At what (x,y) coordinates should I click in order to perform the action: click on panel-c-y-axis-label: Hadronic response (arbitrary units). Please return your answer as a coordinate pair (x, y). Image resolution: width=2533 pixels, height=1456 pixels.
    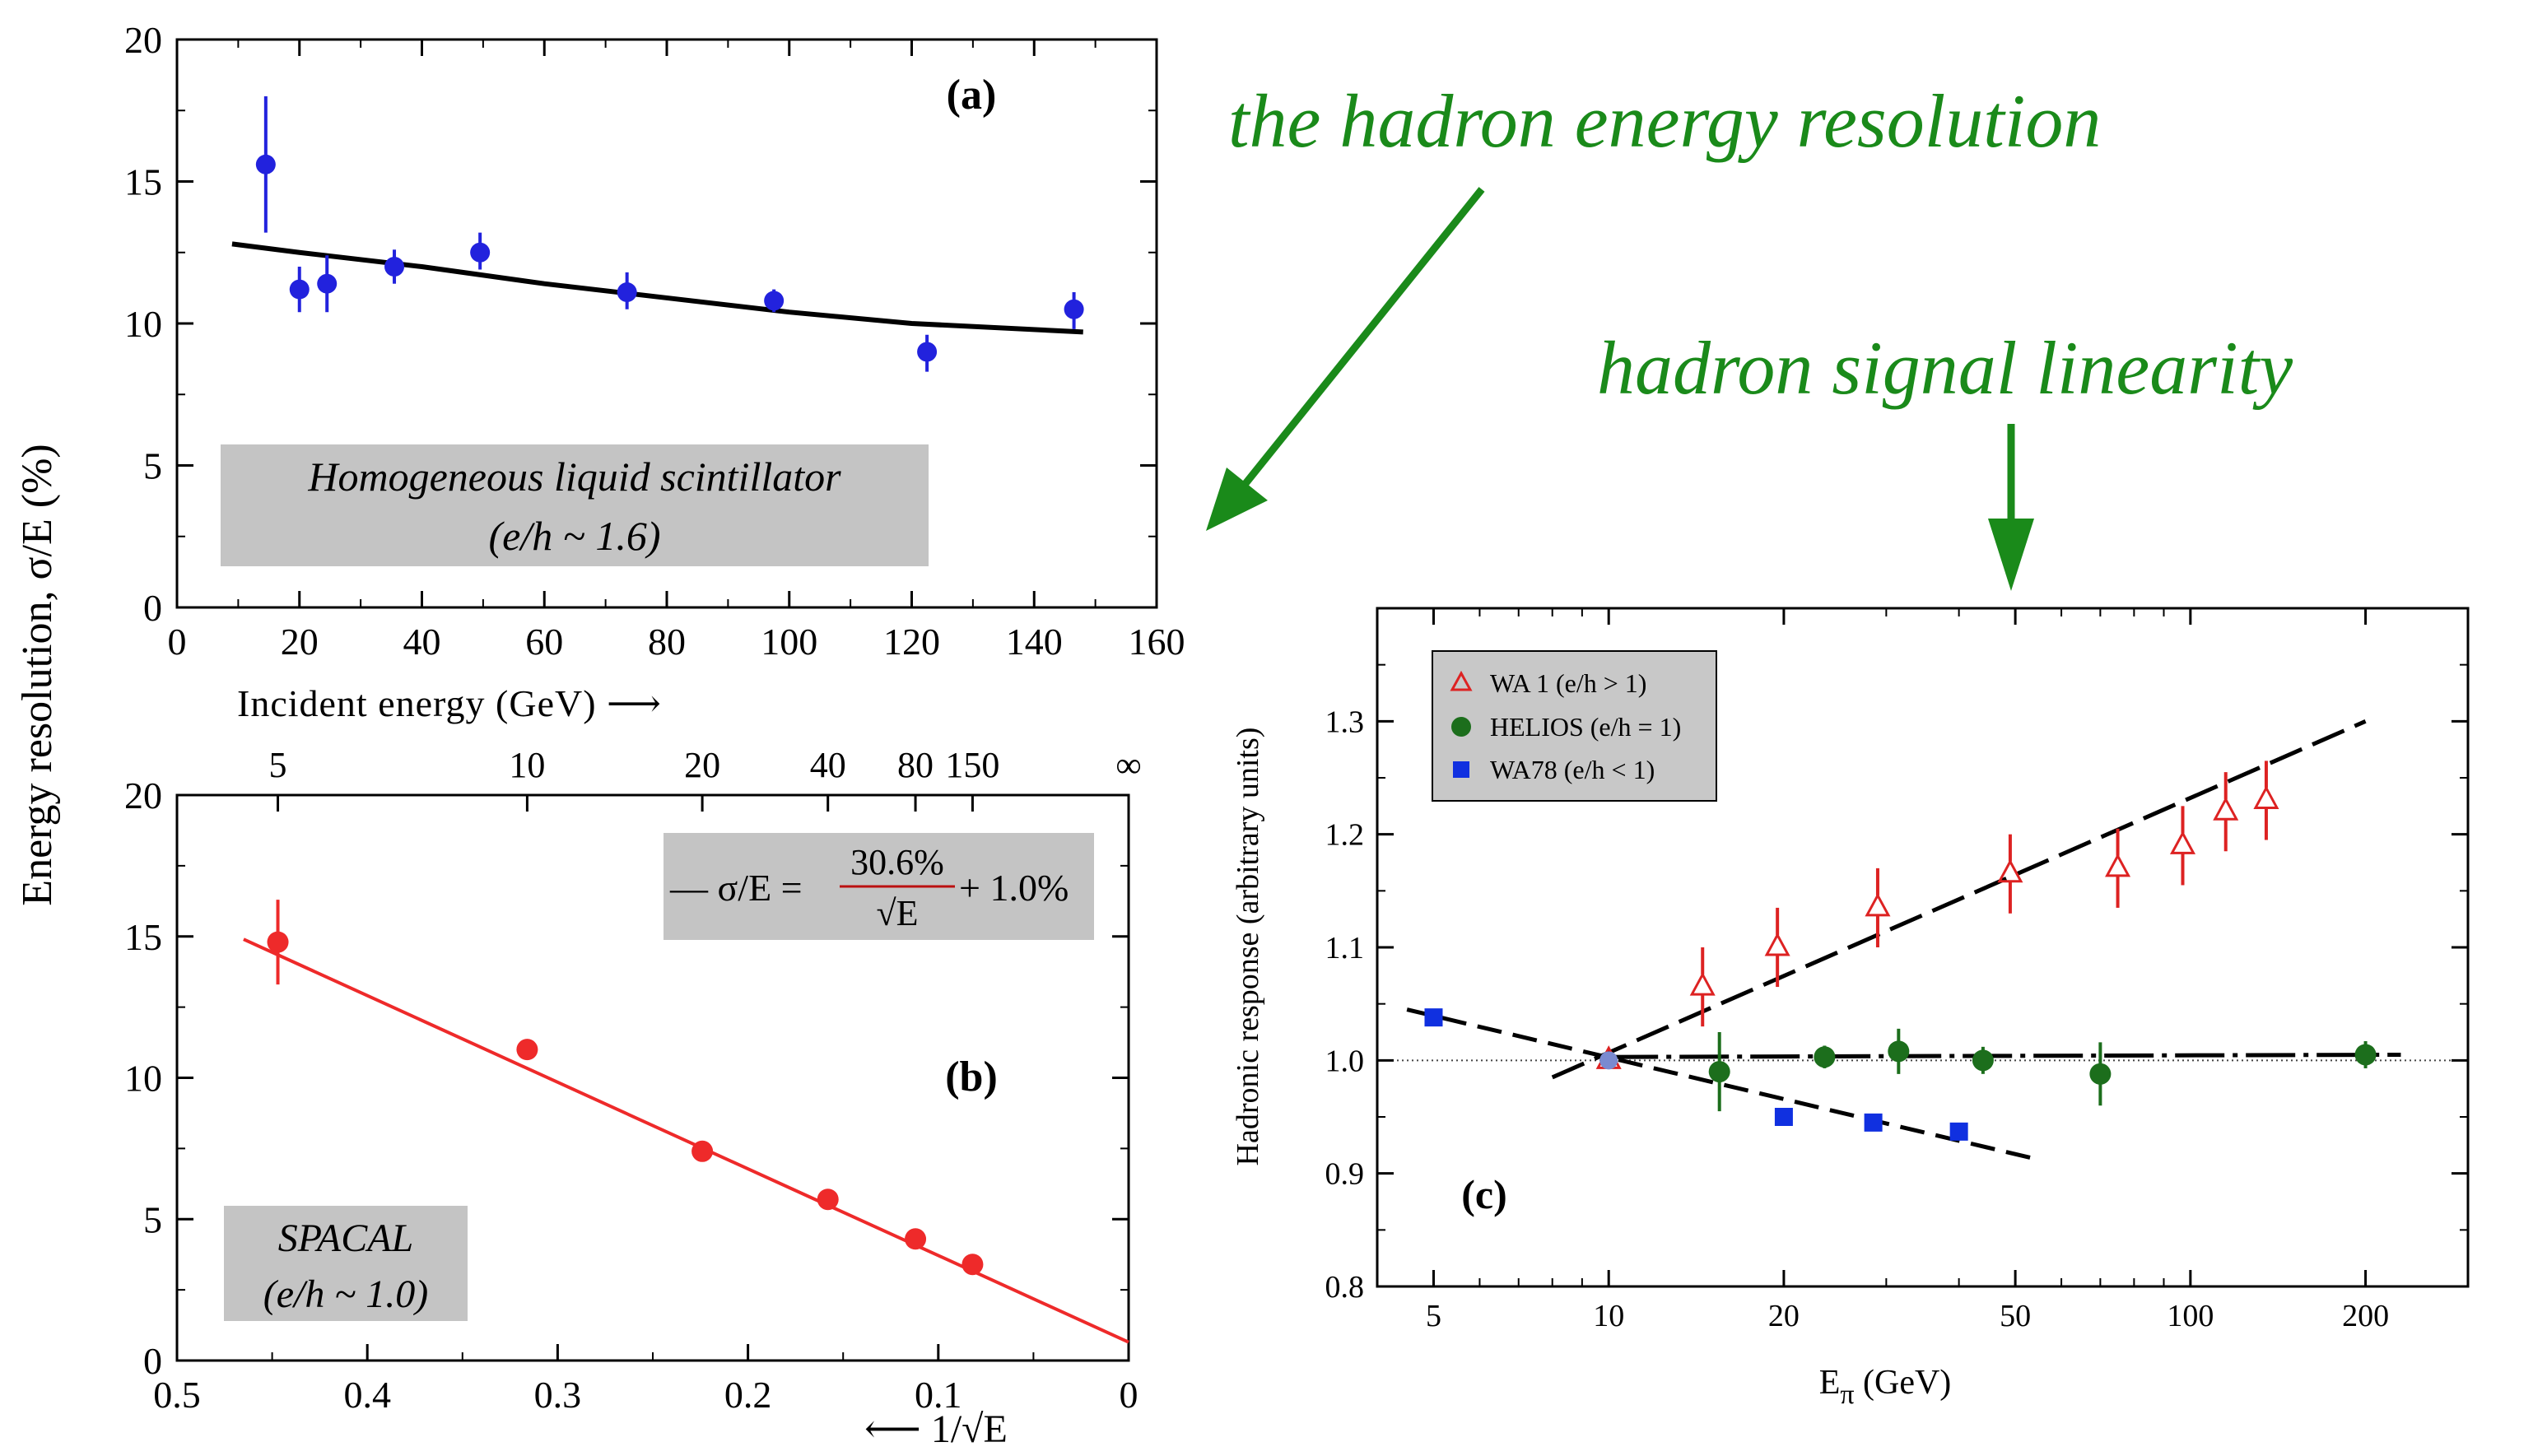
    Looking at the image, I should click on (1248, 947).